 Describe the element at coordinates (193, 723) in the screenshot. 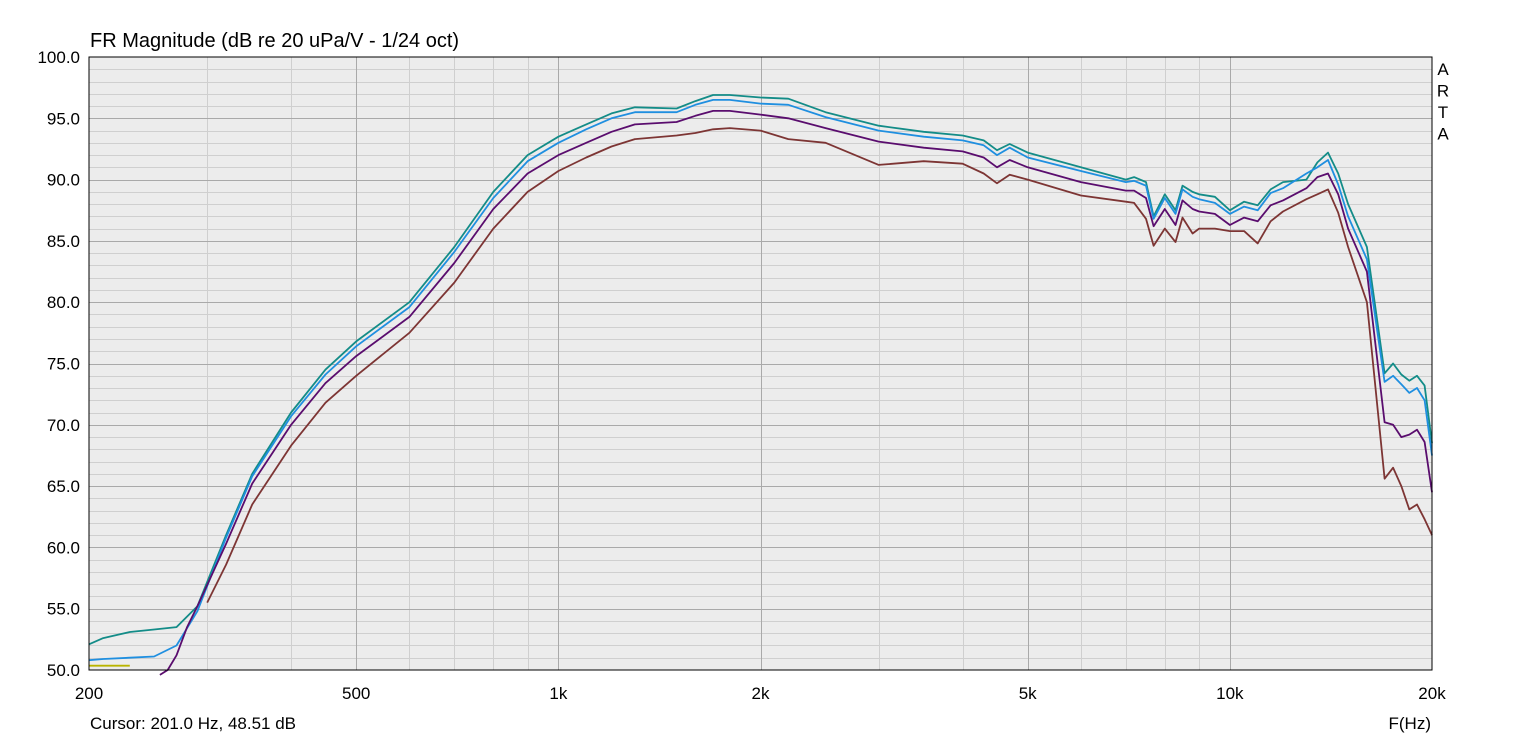

I see `cursor-readout: Cursor: 201.0 Hz, 48.51 dB` at that location.